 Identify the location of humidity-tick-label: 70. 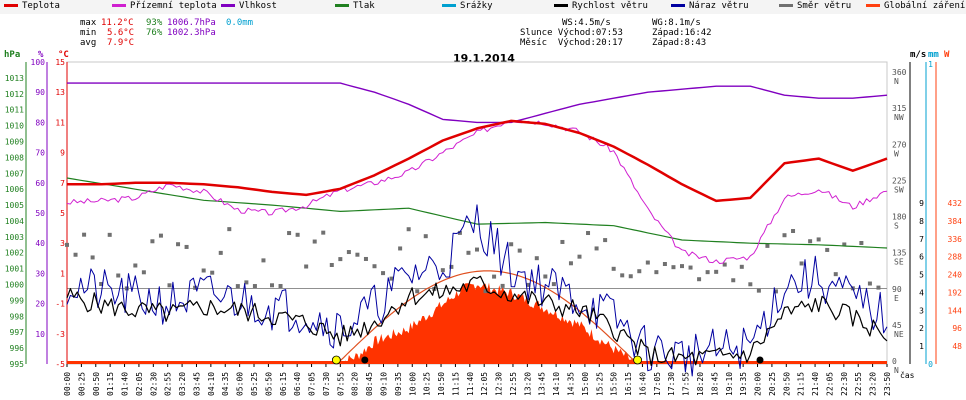
(40, 153).